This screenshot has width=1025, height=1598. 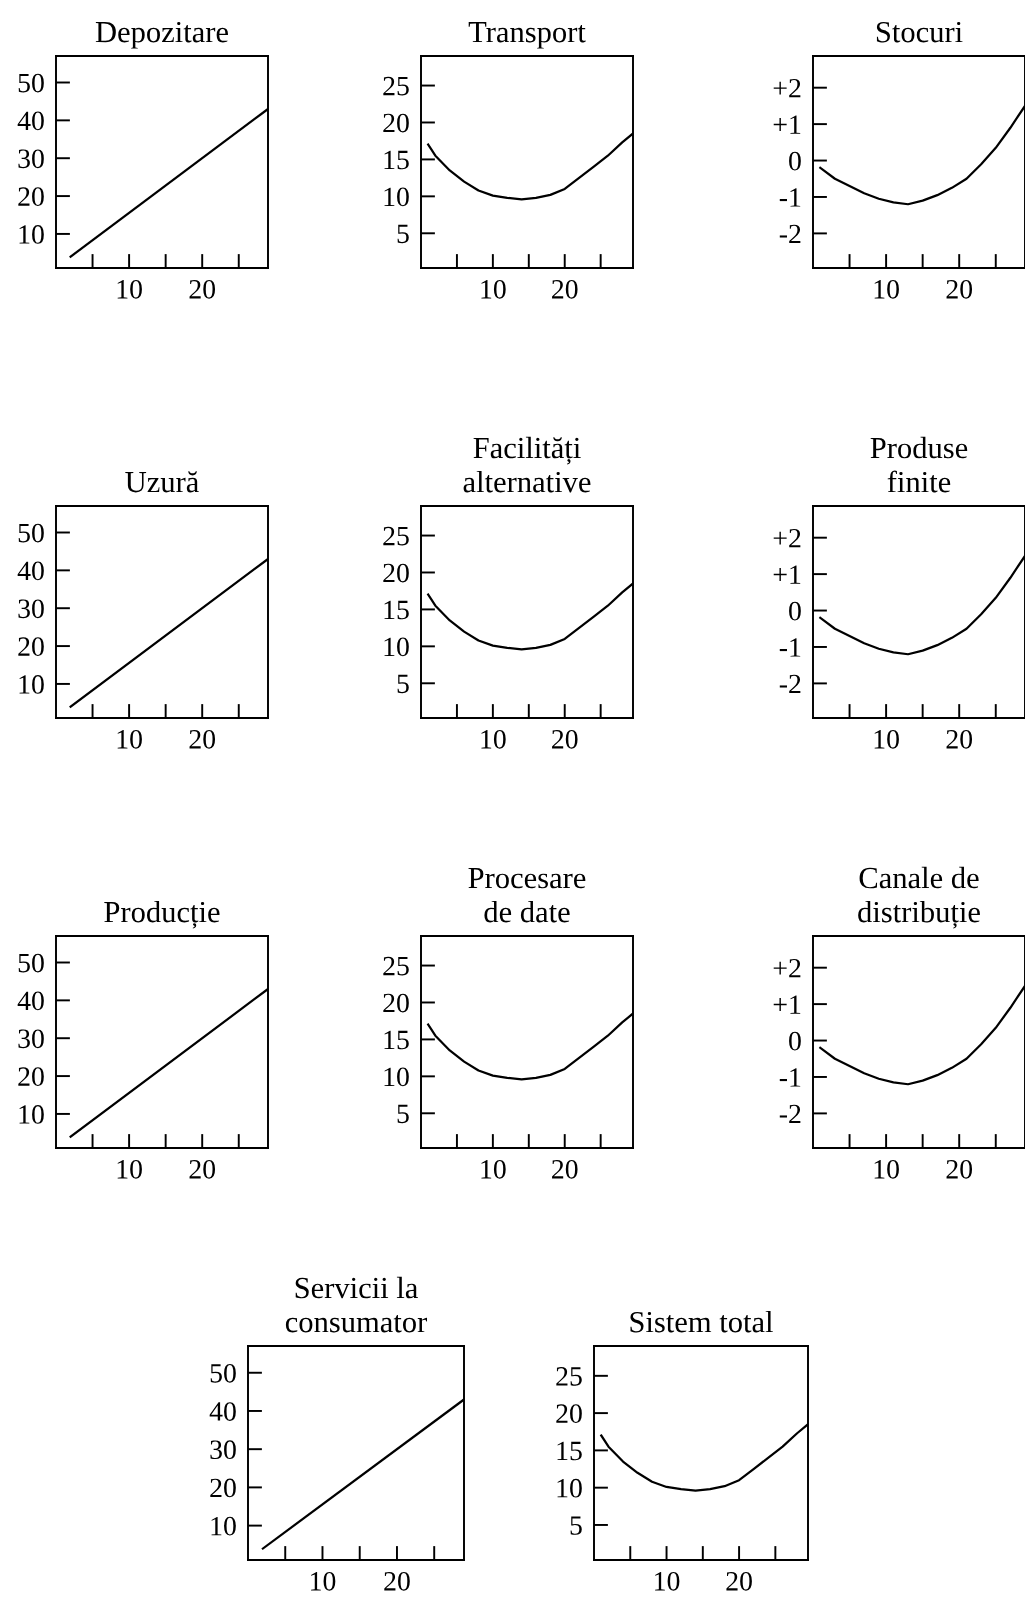 What do you see at coordinates (162, 482) in the screenshot?
I see `chart-title: Uzură` at bounding box center [162, 482].